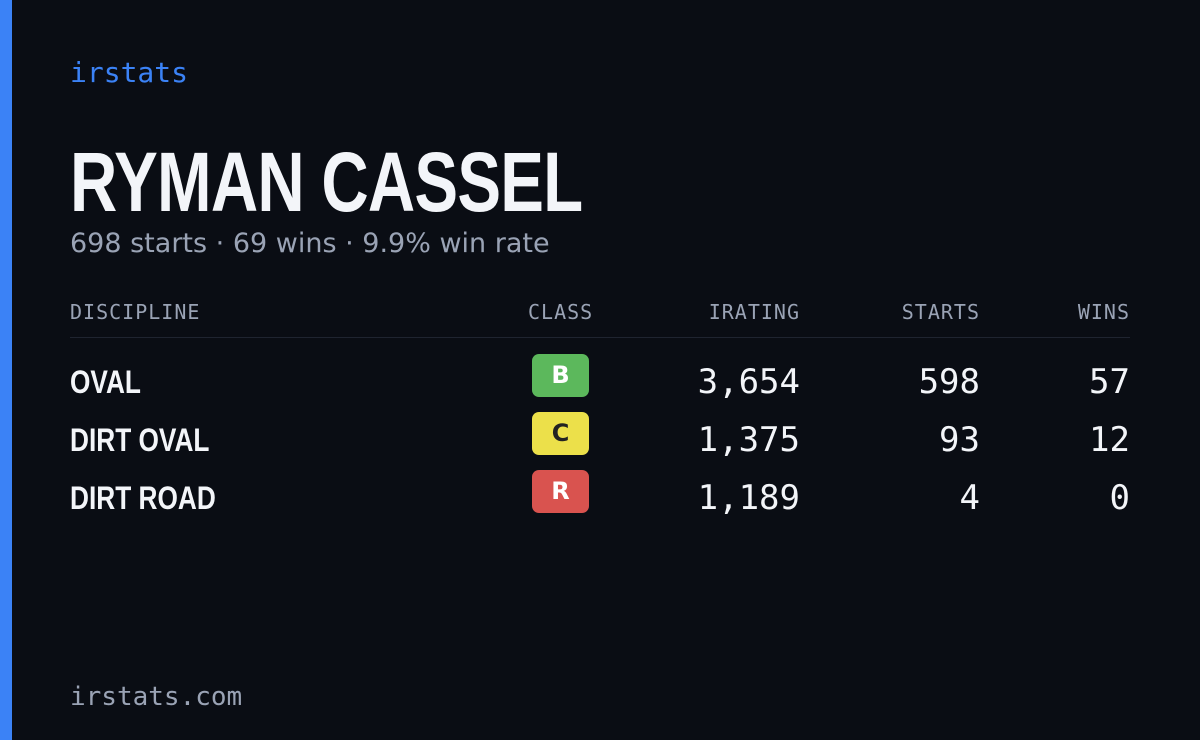 This screenshot has width=1200, height=740. What do you see at coordinates (105, 382) in the screenshot?
I see `discipline: OVAL` at bounding box center [105, 382].